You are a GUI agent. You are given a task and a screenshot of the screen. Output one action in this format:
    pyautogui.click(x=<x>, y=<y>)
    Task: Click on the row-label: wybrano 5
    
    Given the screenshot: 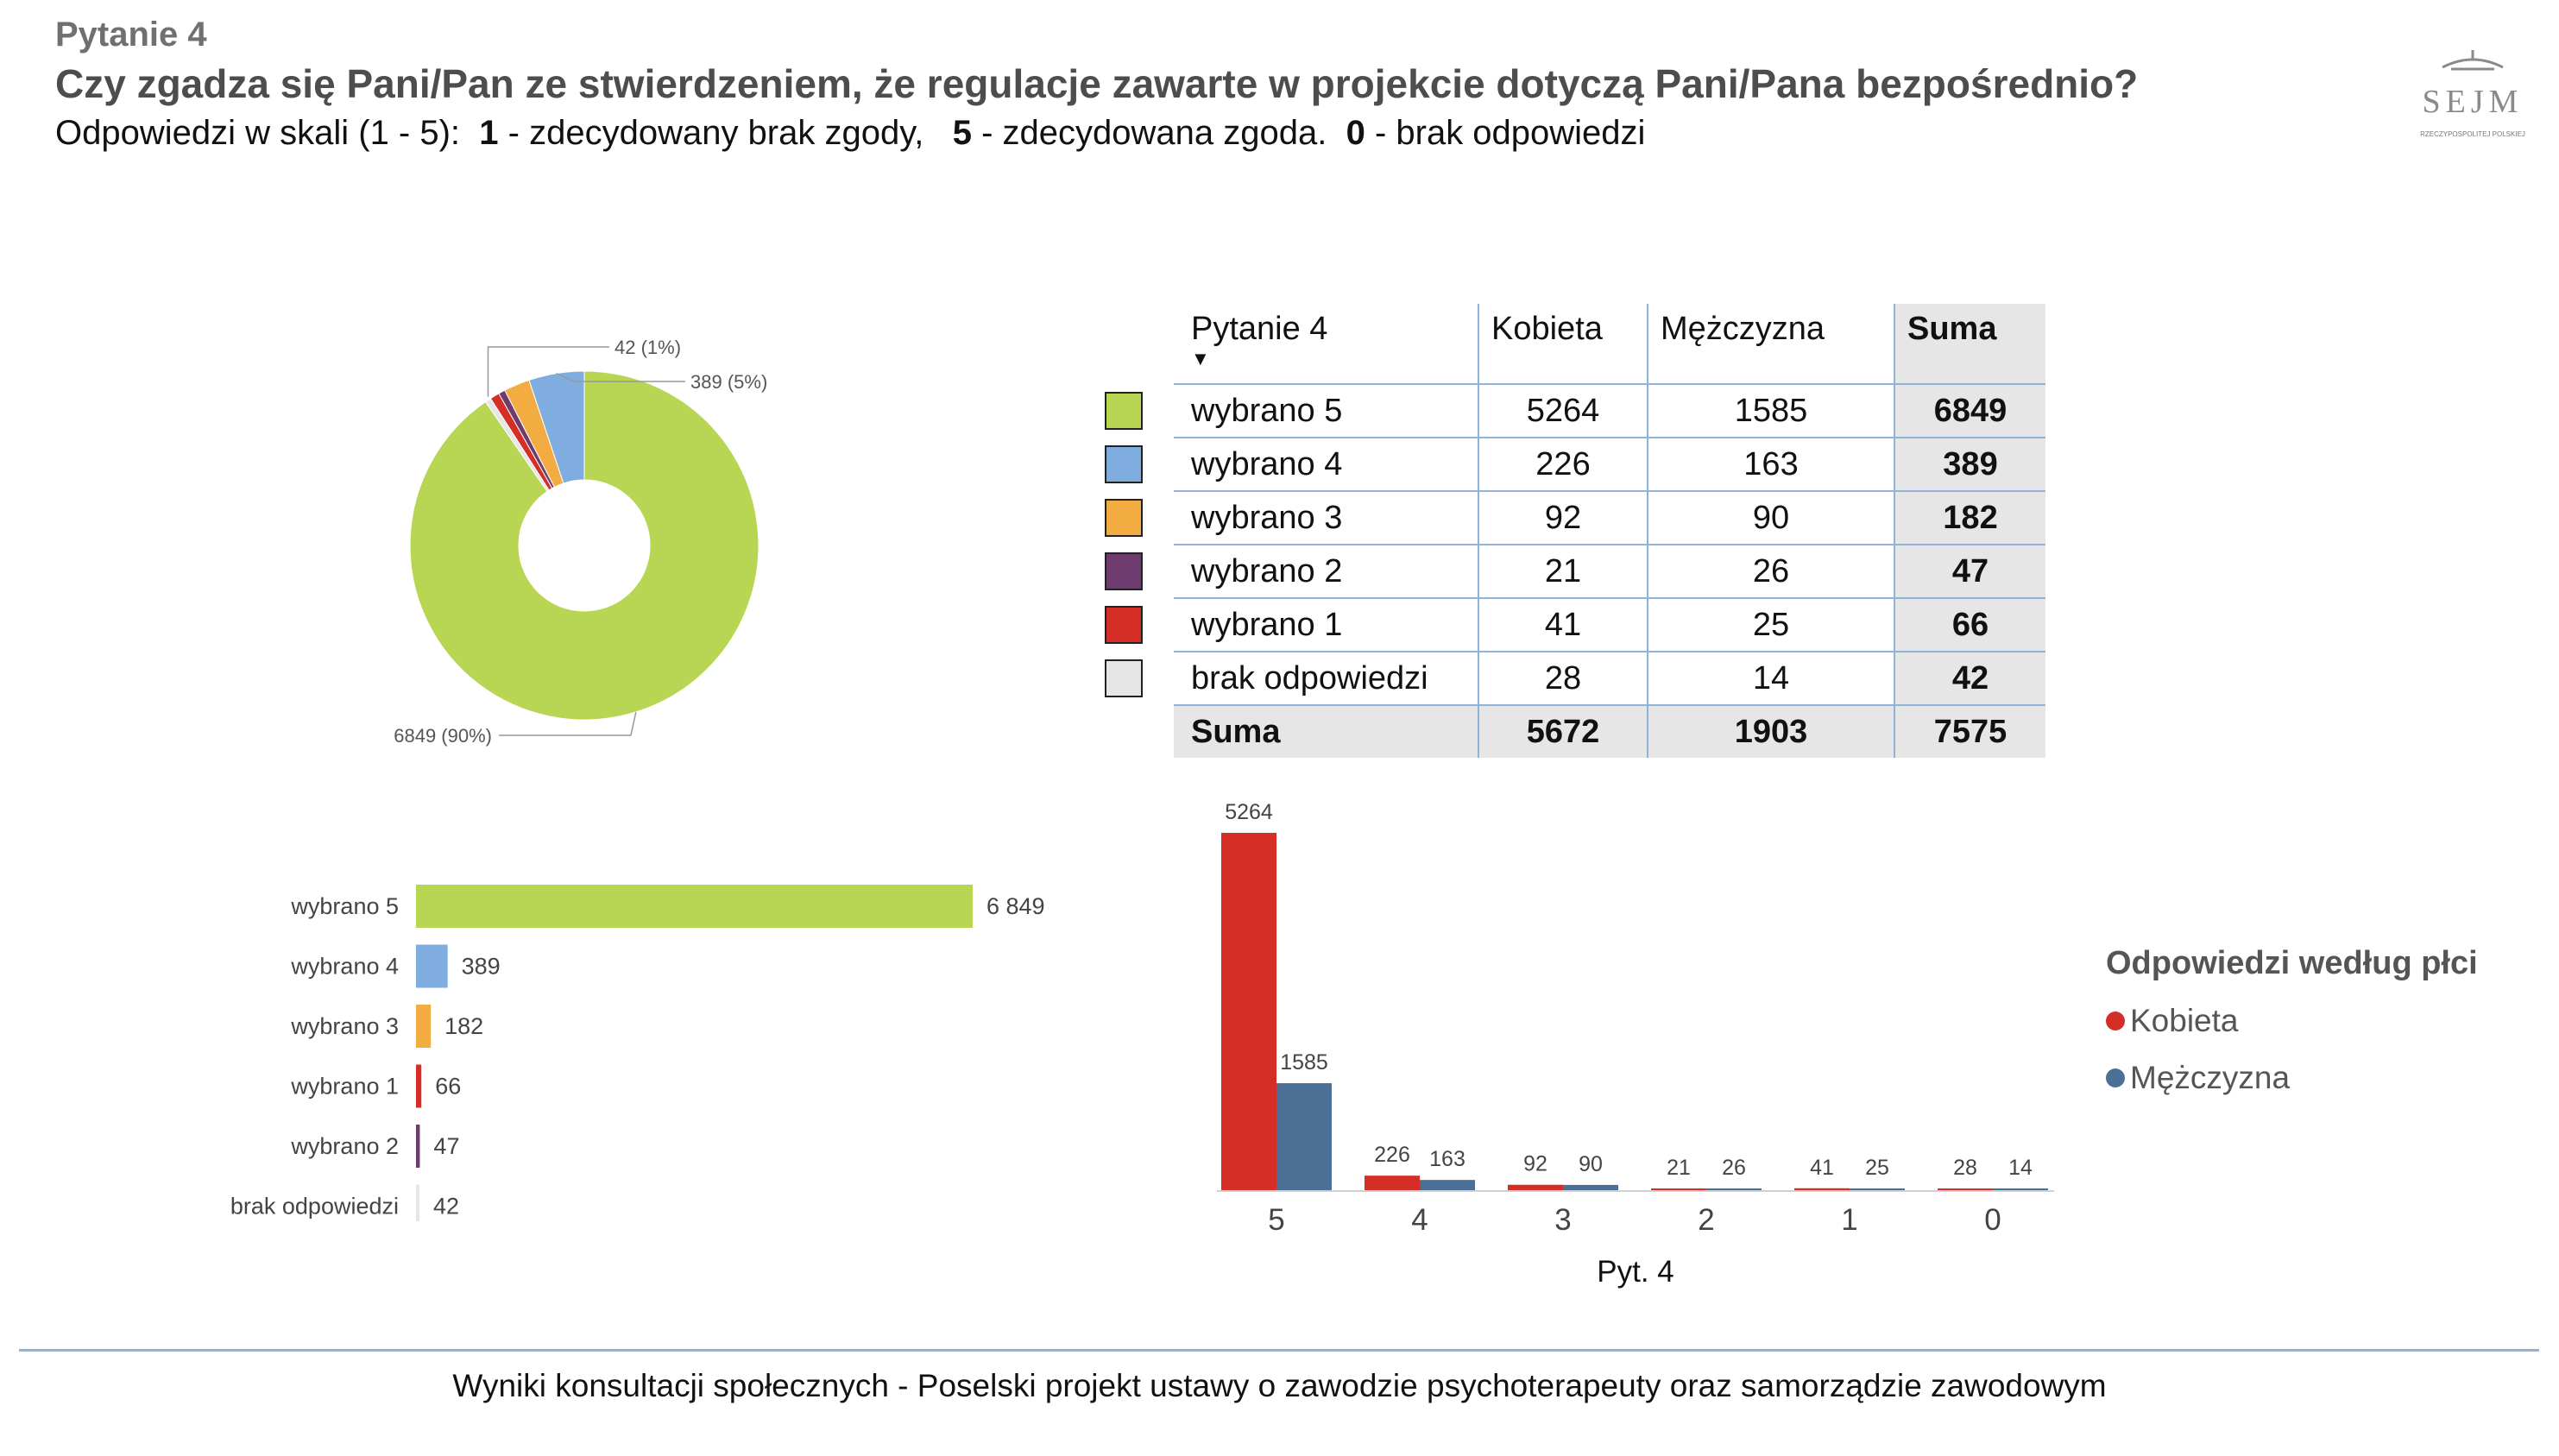 What is the action you would take?
    pyautogui.click(x=1326, y=411)
    